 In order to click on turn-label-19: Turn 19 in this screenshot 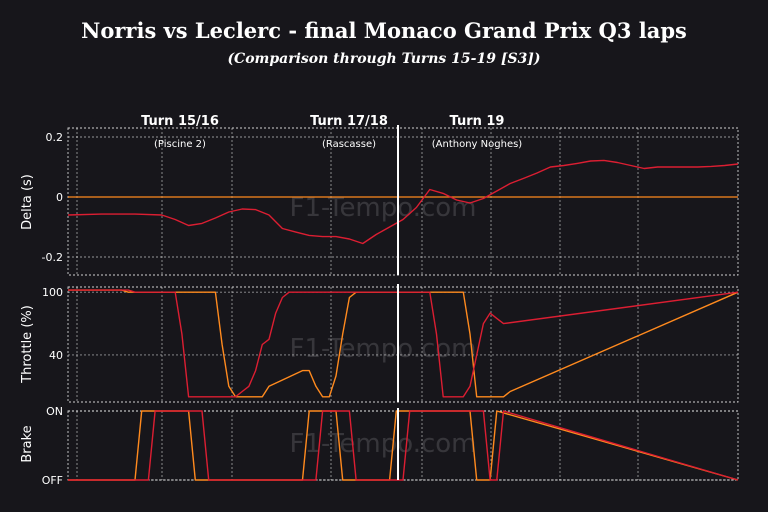, I will do `click(477, 121)`.